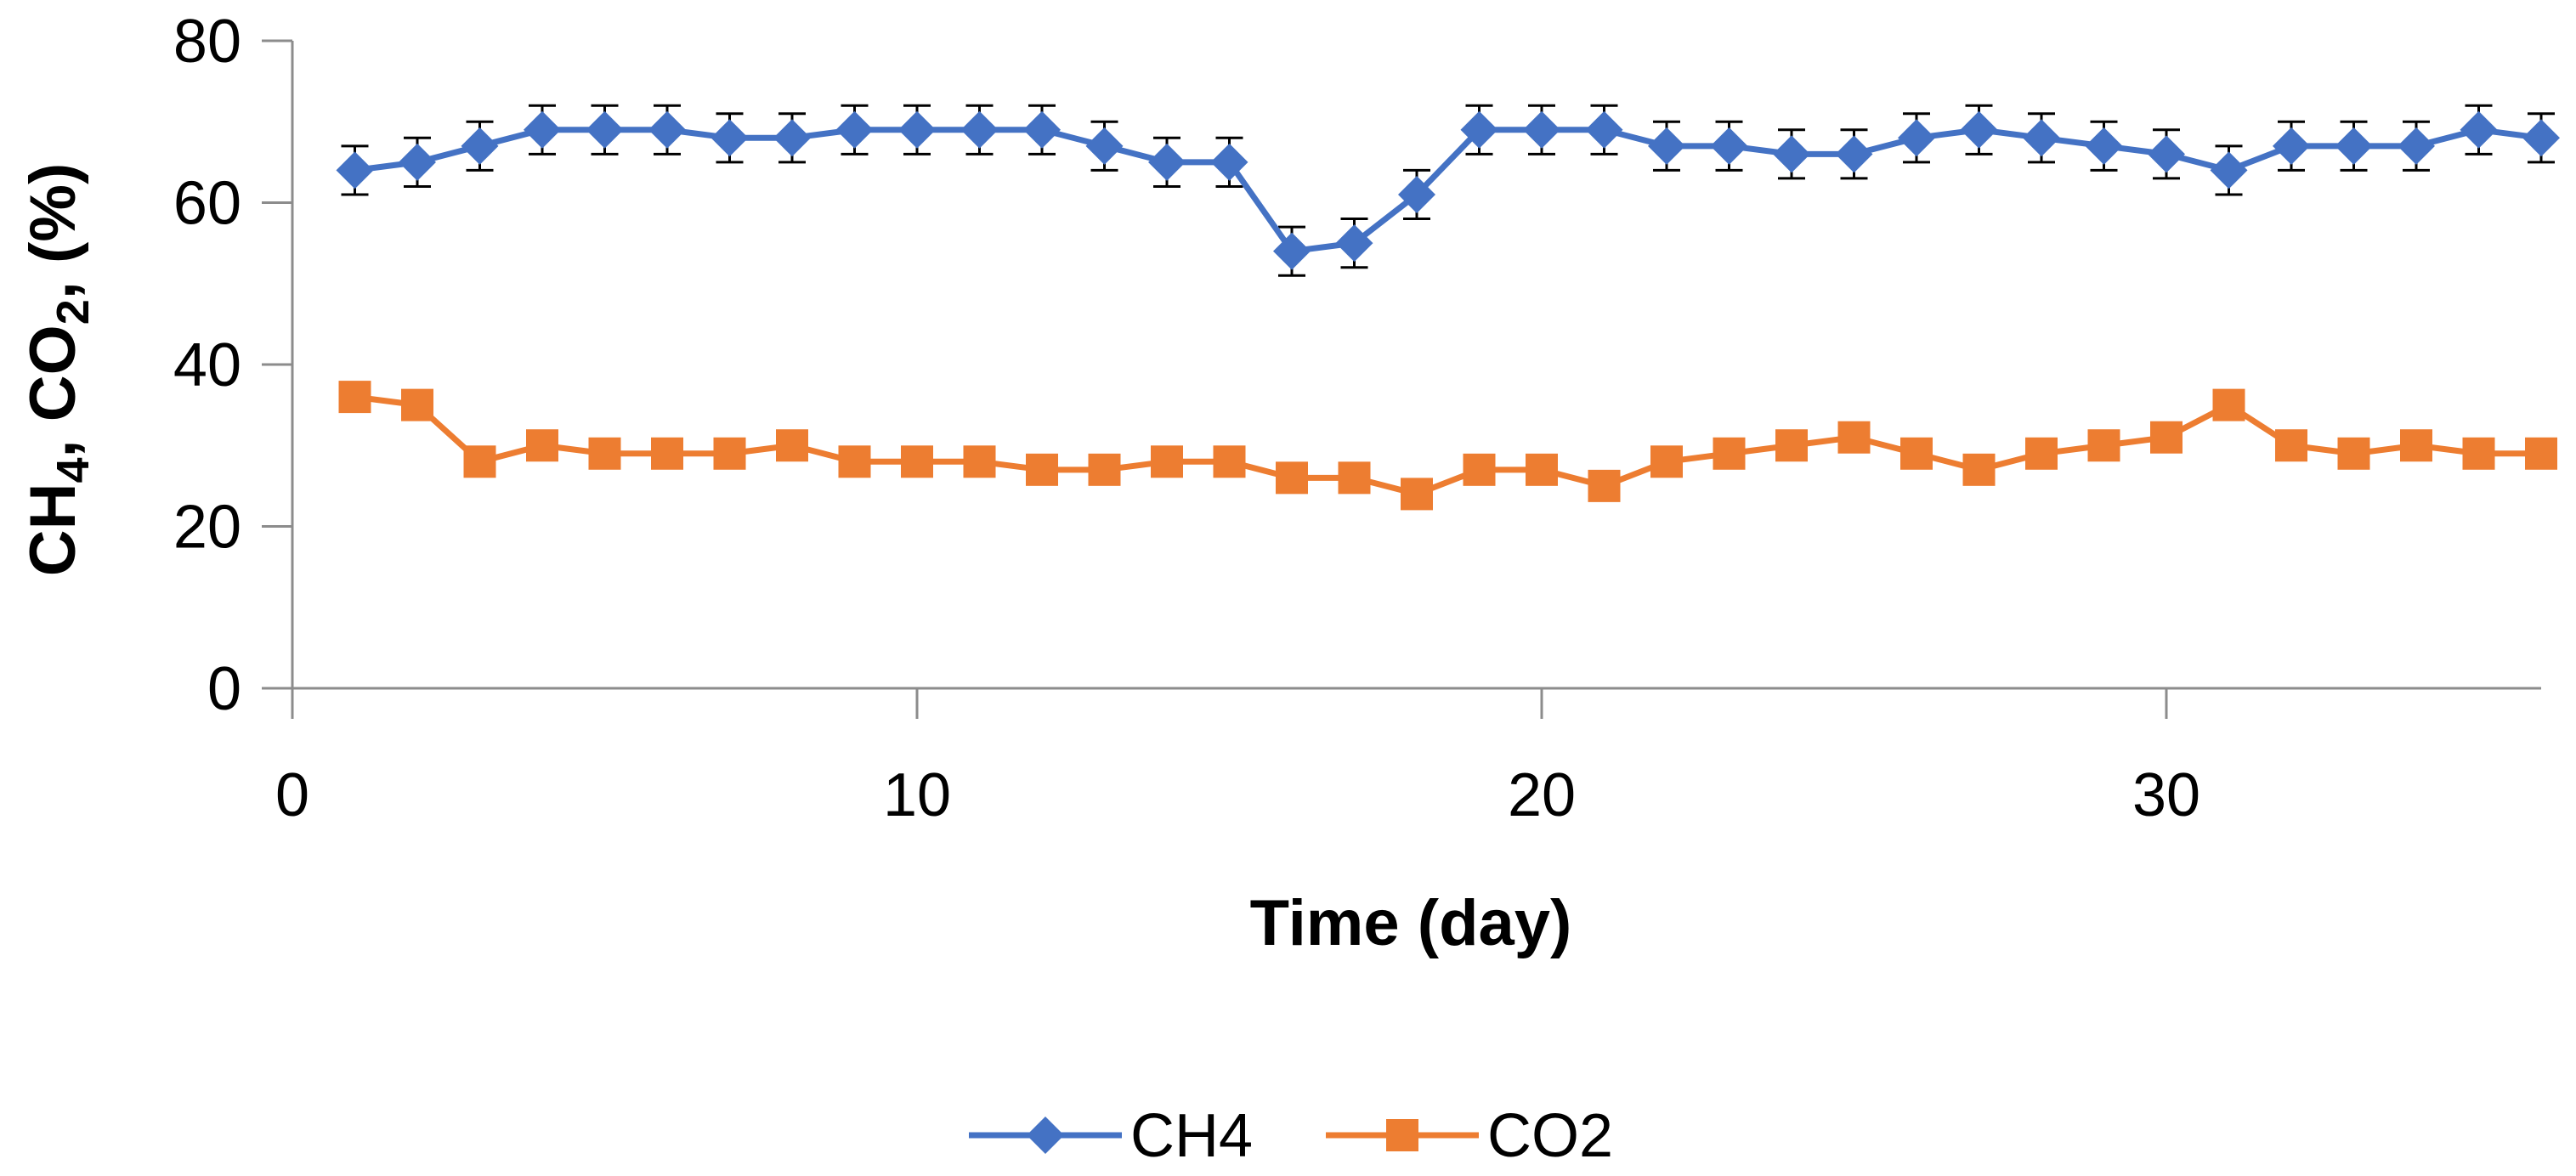 This screenshot has width=2576, height=1176. I want to click on series-co2, so click(1447, 446).